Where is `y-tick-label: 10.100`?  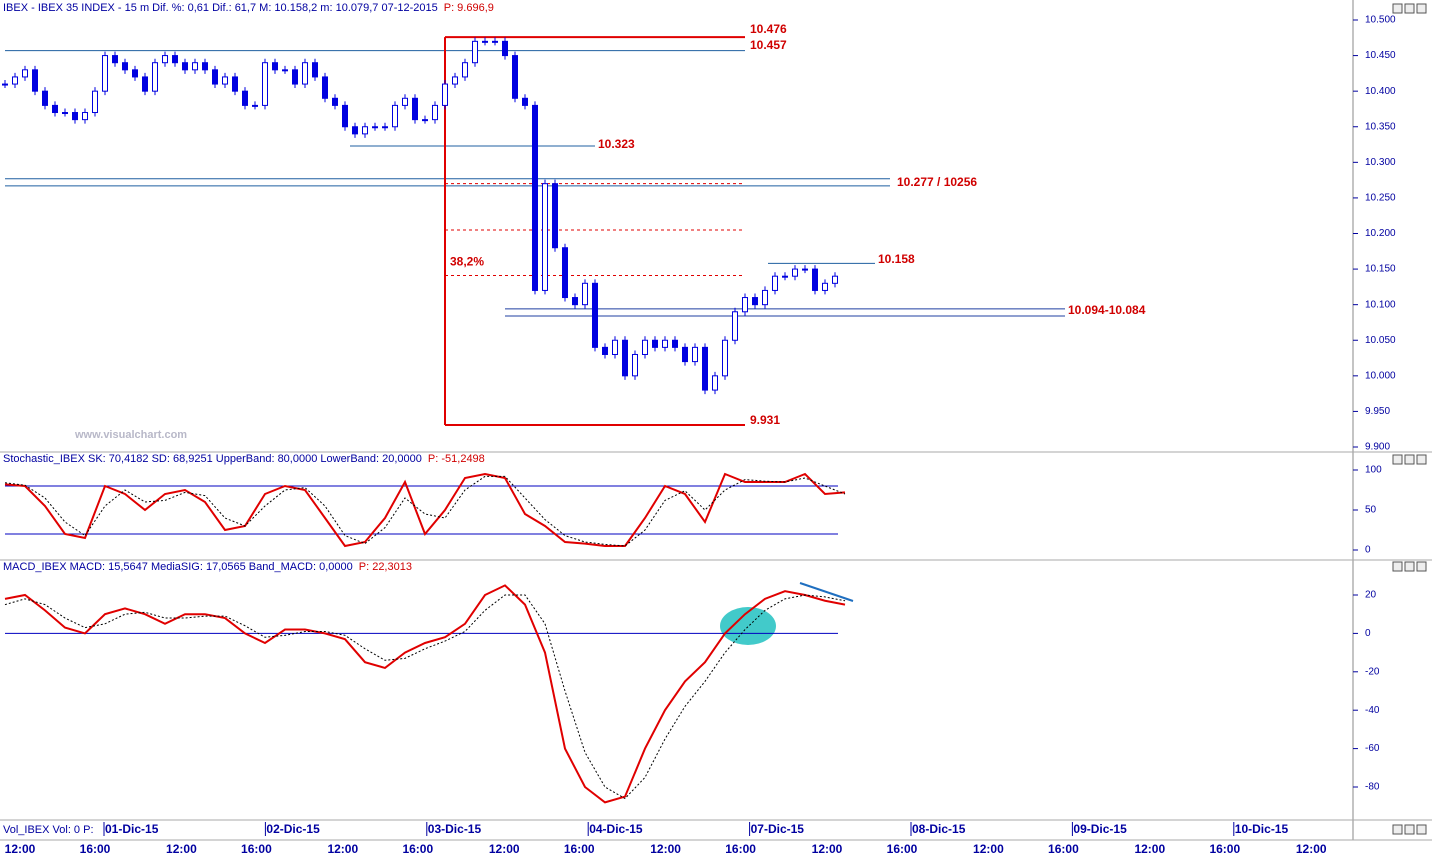
y-tick-label: 10.100 is located at coordinates (1380, 304).